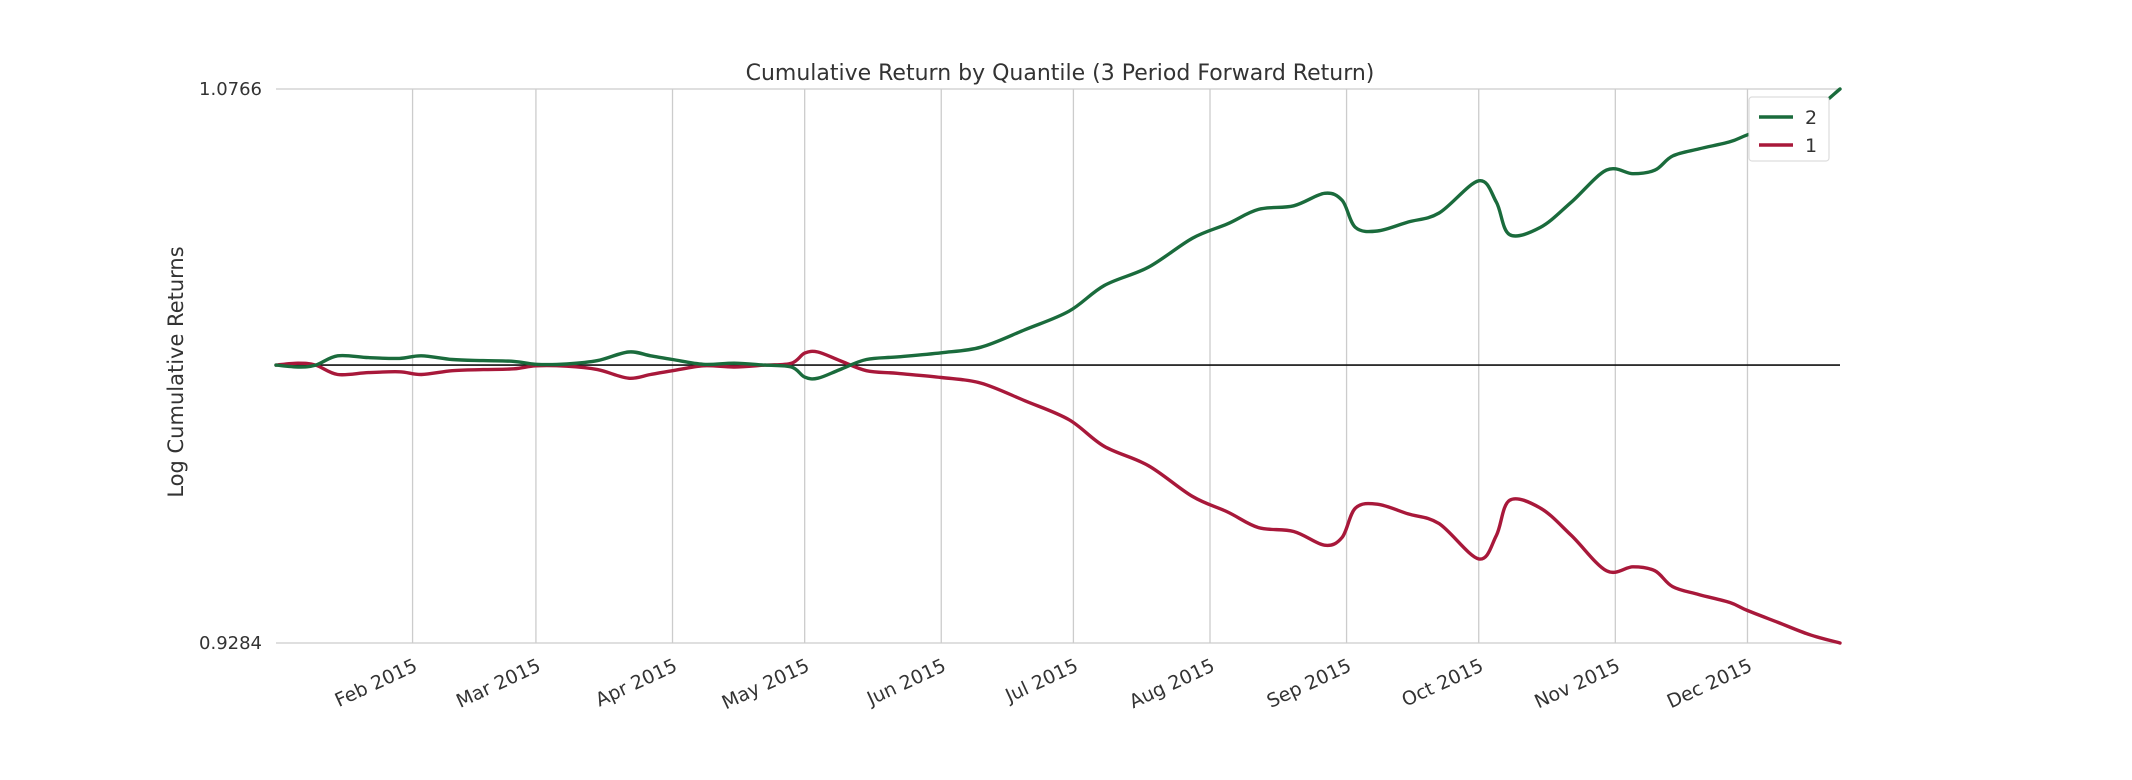 The image size is (2132, 780). What do you see at coordinates (906, 683) in the screenshot?
I see `x-tick-label: Jun 2015` at bounding box center [906, 683].